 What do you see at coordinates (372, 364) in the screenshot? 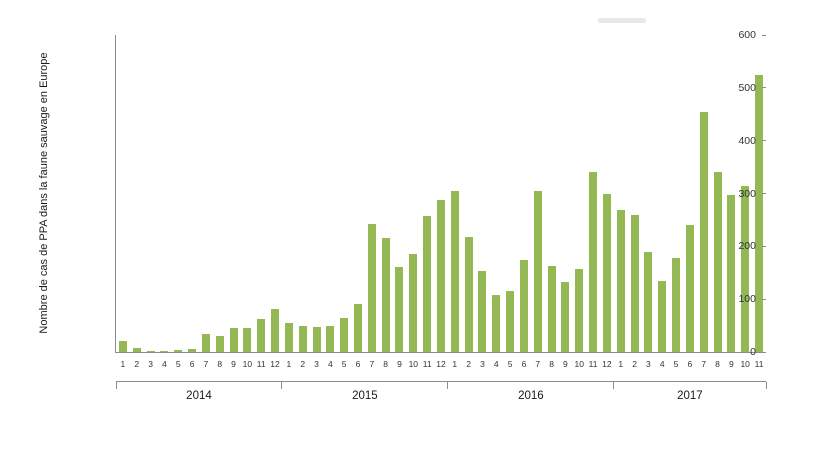
I see `month-tick-label: 7` at bounding box center [372, 364].